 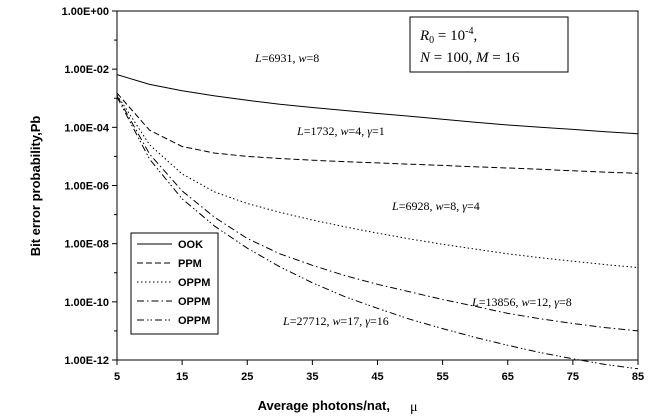 I want to click on x-axis: 5 15 25 35 45 55 65 75 85, so click(x=379, y=371).